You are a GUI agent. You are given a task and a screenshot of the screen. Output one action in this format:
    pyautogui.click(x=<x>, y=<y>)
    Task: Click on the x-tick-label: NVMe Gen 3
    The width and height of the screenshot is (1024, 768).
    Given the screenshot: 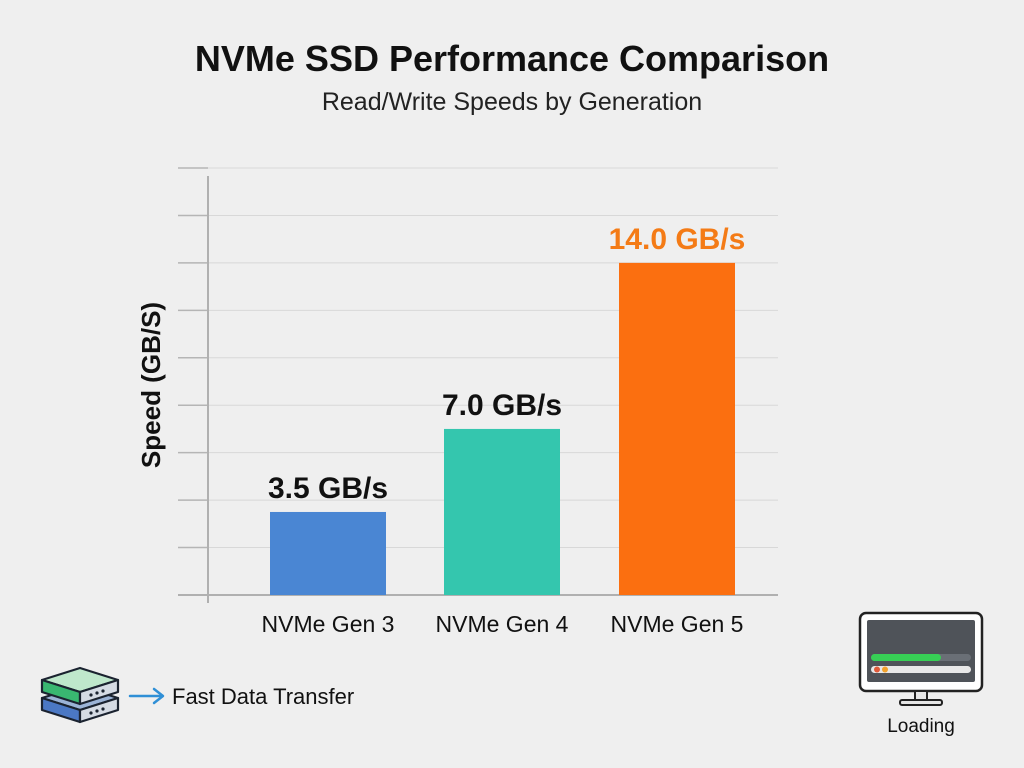 What is the action you would take?
    pyautogui.click(x=328, y=624)
    